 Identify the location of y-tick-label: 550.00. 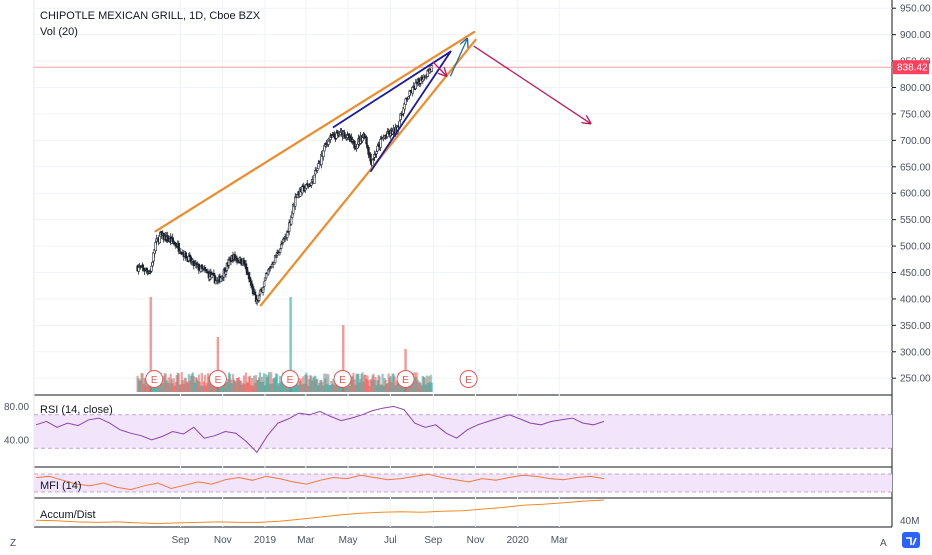
(915, 220).